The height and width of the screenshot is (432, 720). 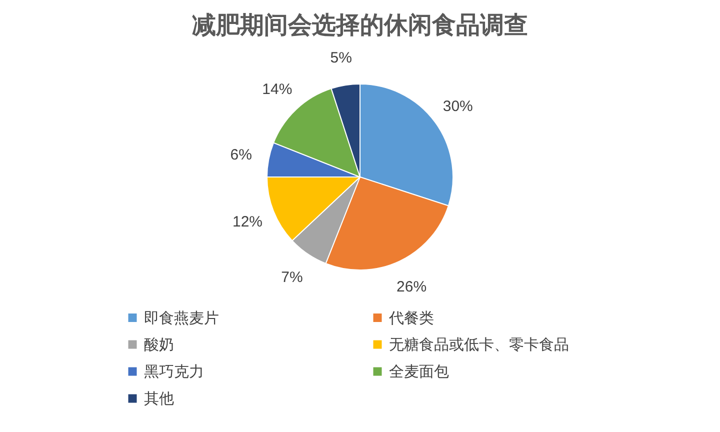 What do you see at coordinates (181, 318) in the screenshot?
I see `legend-label: 即食燕麦片` at bounding box center [181, 318].